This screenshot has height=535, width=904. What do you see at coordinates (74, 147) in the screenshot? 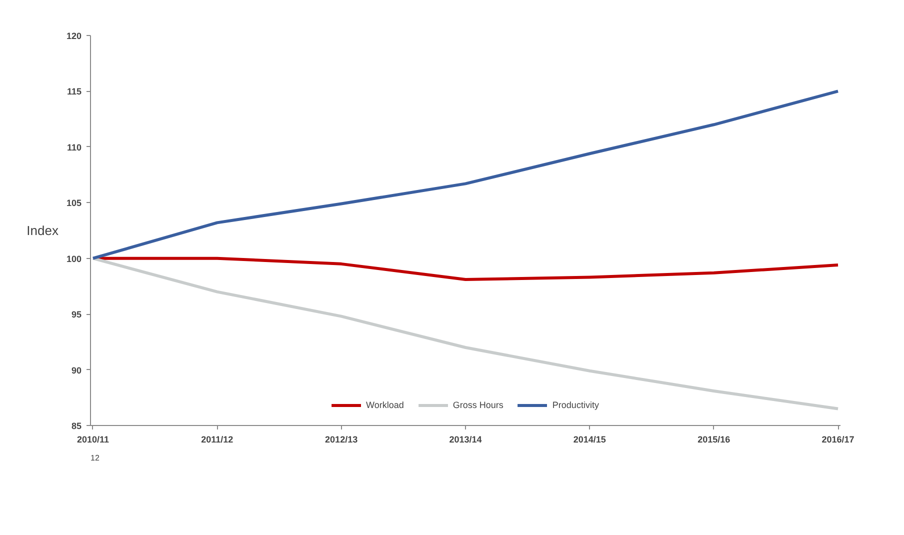
I see `y-tick-label: 110` at bounding box center [74, 147].